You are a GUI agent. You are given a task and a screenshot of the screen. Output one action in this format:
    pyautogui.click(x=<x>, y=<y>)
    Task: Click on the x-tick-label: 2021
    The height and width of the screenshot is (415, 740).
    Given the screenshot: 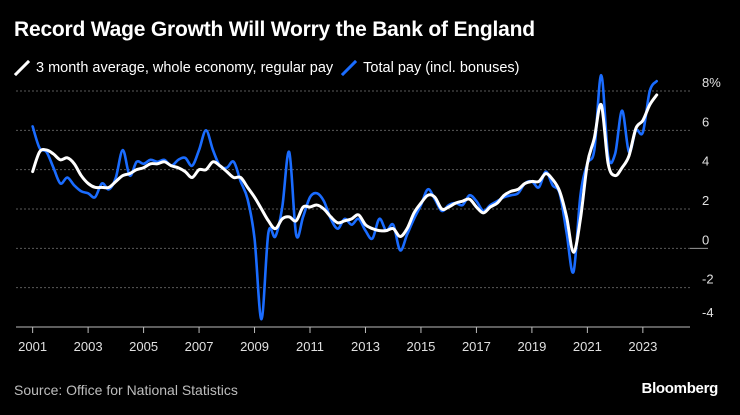 What is the action you would take?
    pyautogui.click(x=587, y=346)
    